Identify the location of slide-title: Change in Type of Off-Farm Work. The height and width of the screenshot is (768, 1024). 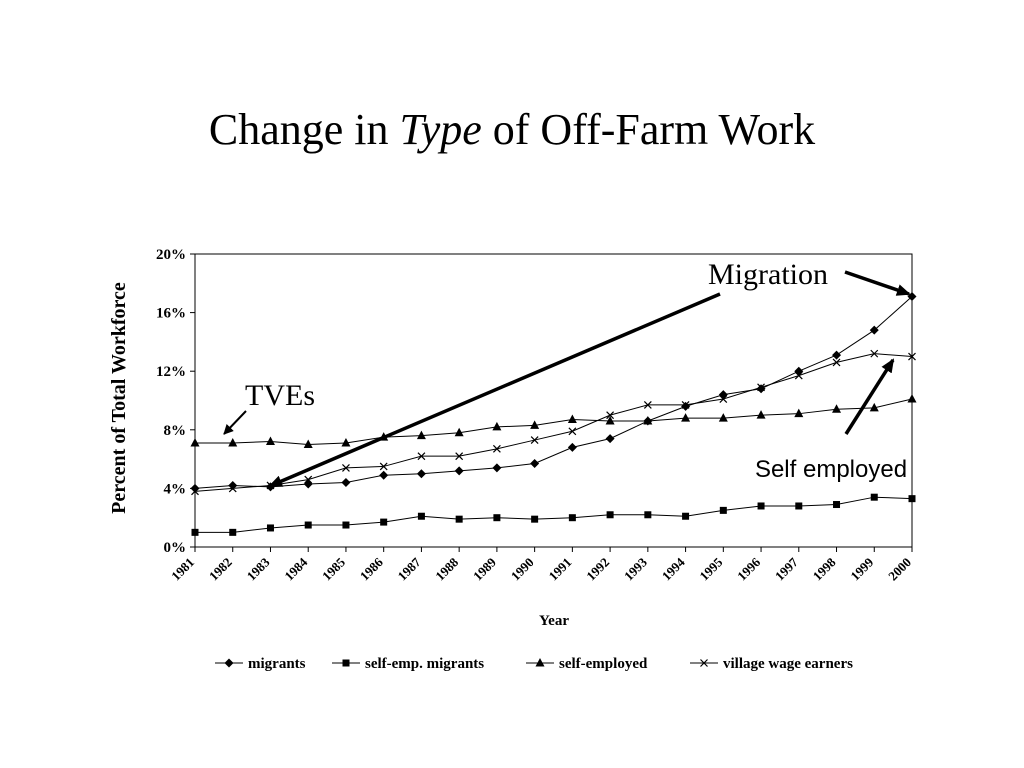
(512, 129).